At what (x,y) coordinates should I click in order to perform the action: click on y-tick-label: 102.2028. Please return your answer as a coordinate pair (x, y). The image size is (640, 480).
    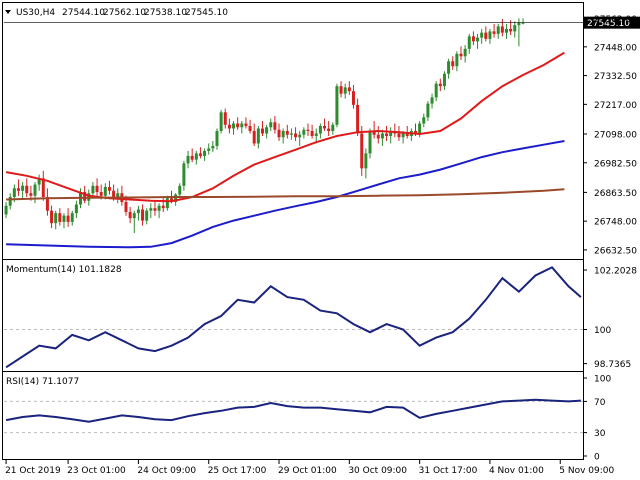
    Looking at the image, I should click on (615, 272).